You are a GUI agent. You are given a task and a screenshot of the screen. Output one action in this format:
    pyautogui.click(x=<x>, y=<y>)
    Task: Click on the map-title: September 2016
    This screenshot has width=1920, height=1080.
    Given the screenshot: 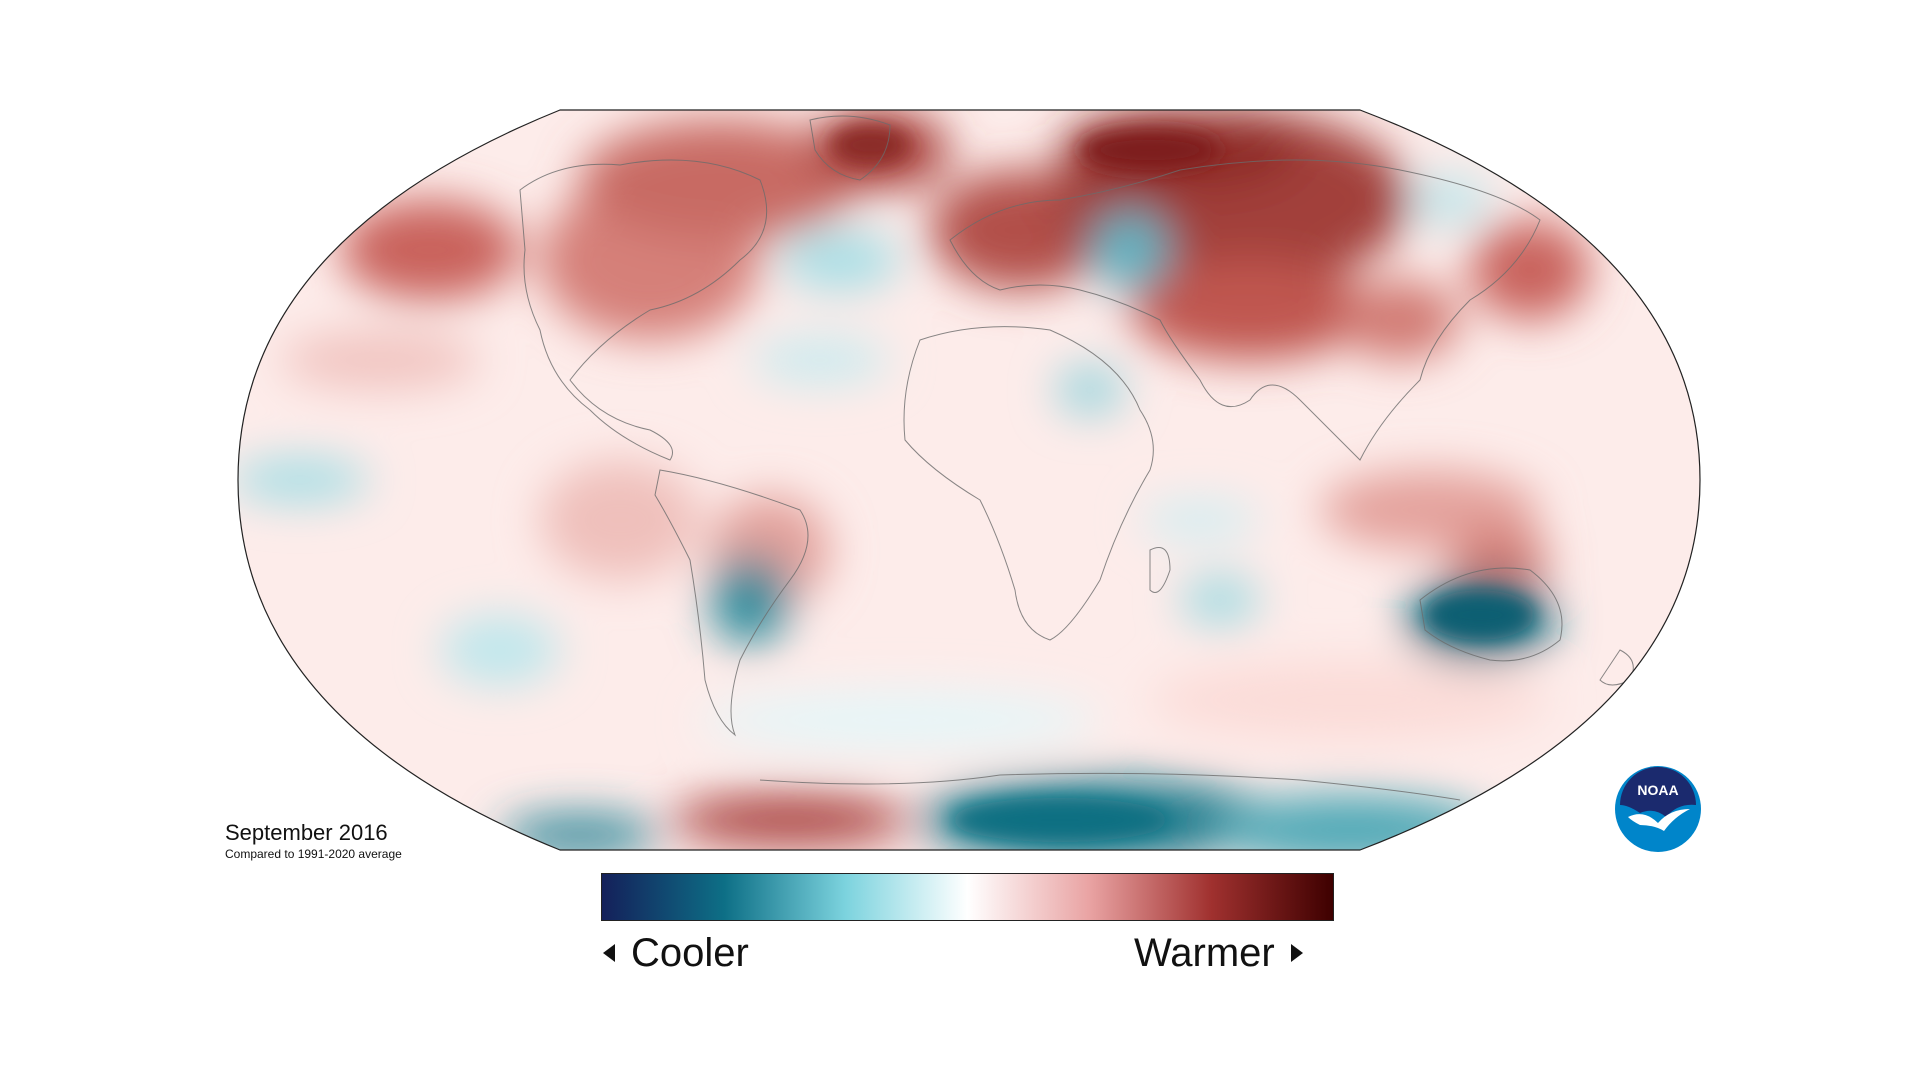 What is the action you would take?
    pyautogui.click(x=306, y=832)
    